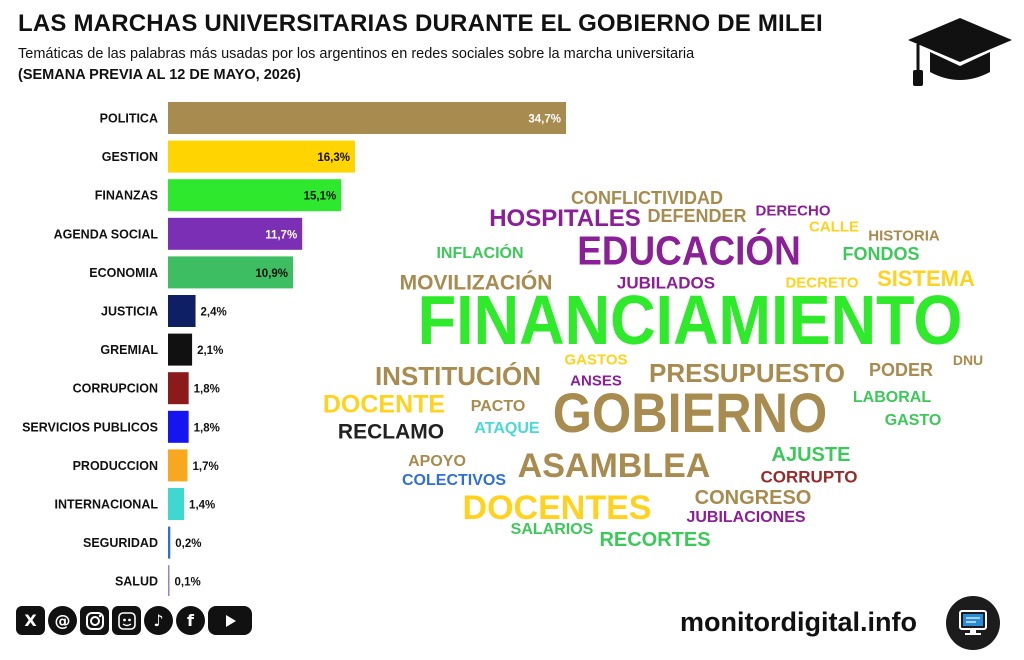  I want to click on category-label: POLITICA, so click(129, 119).